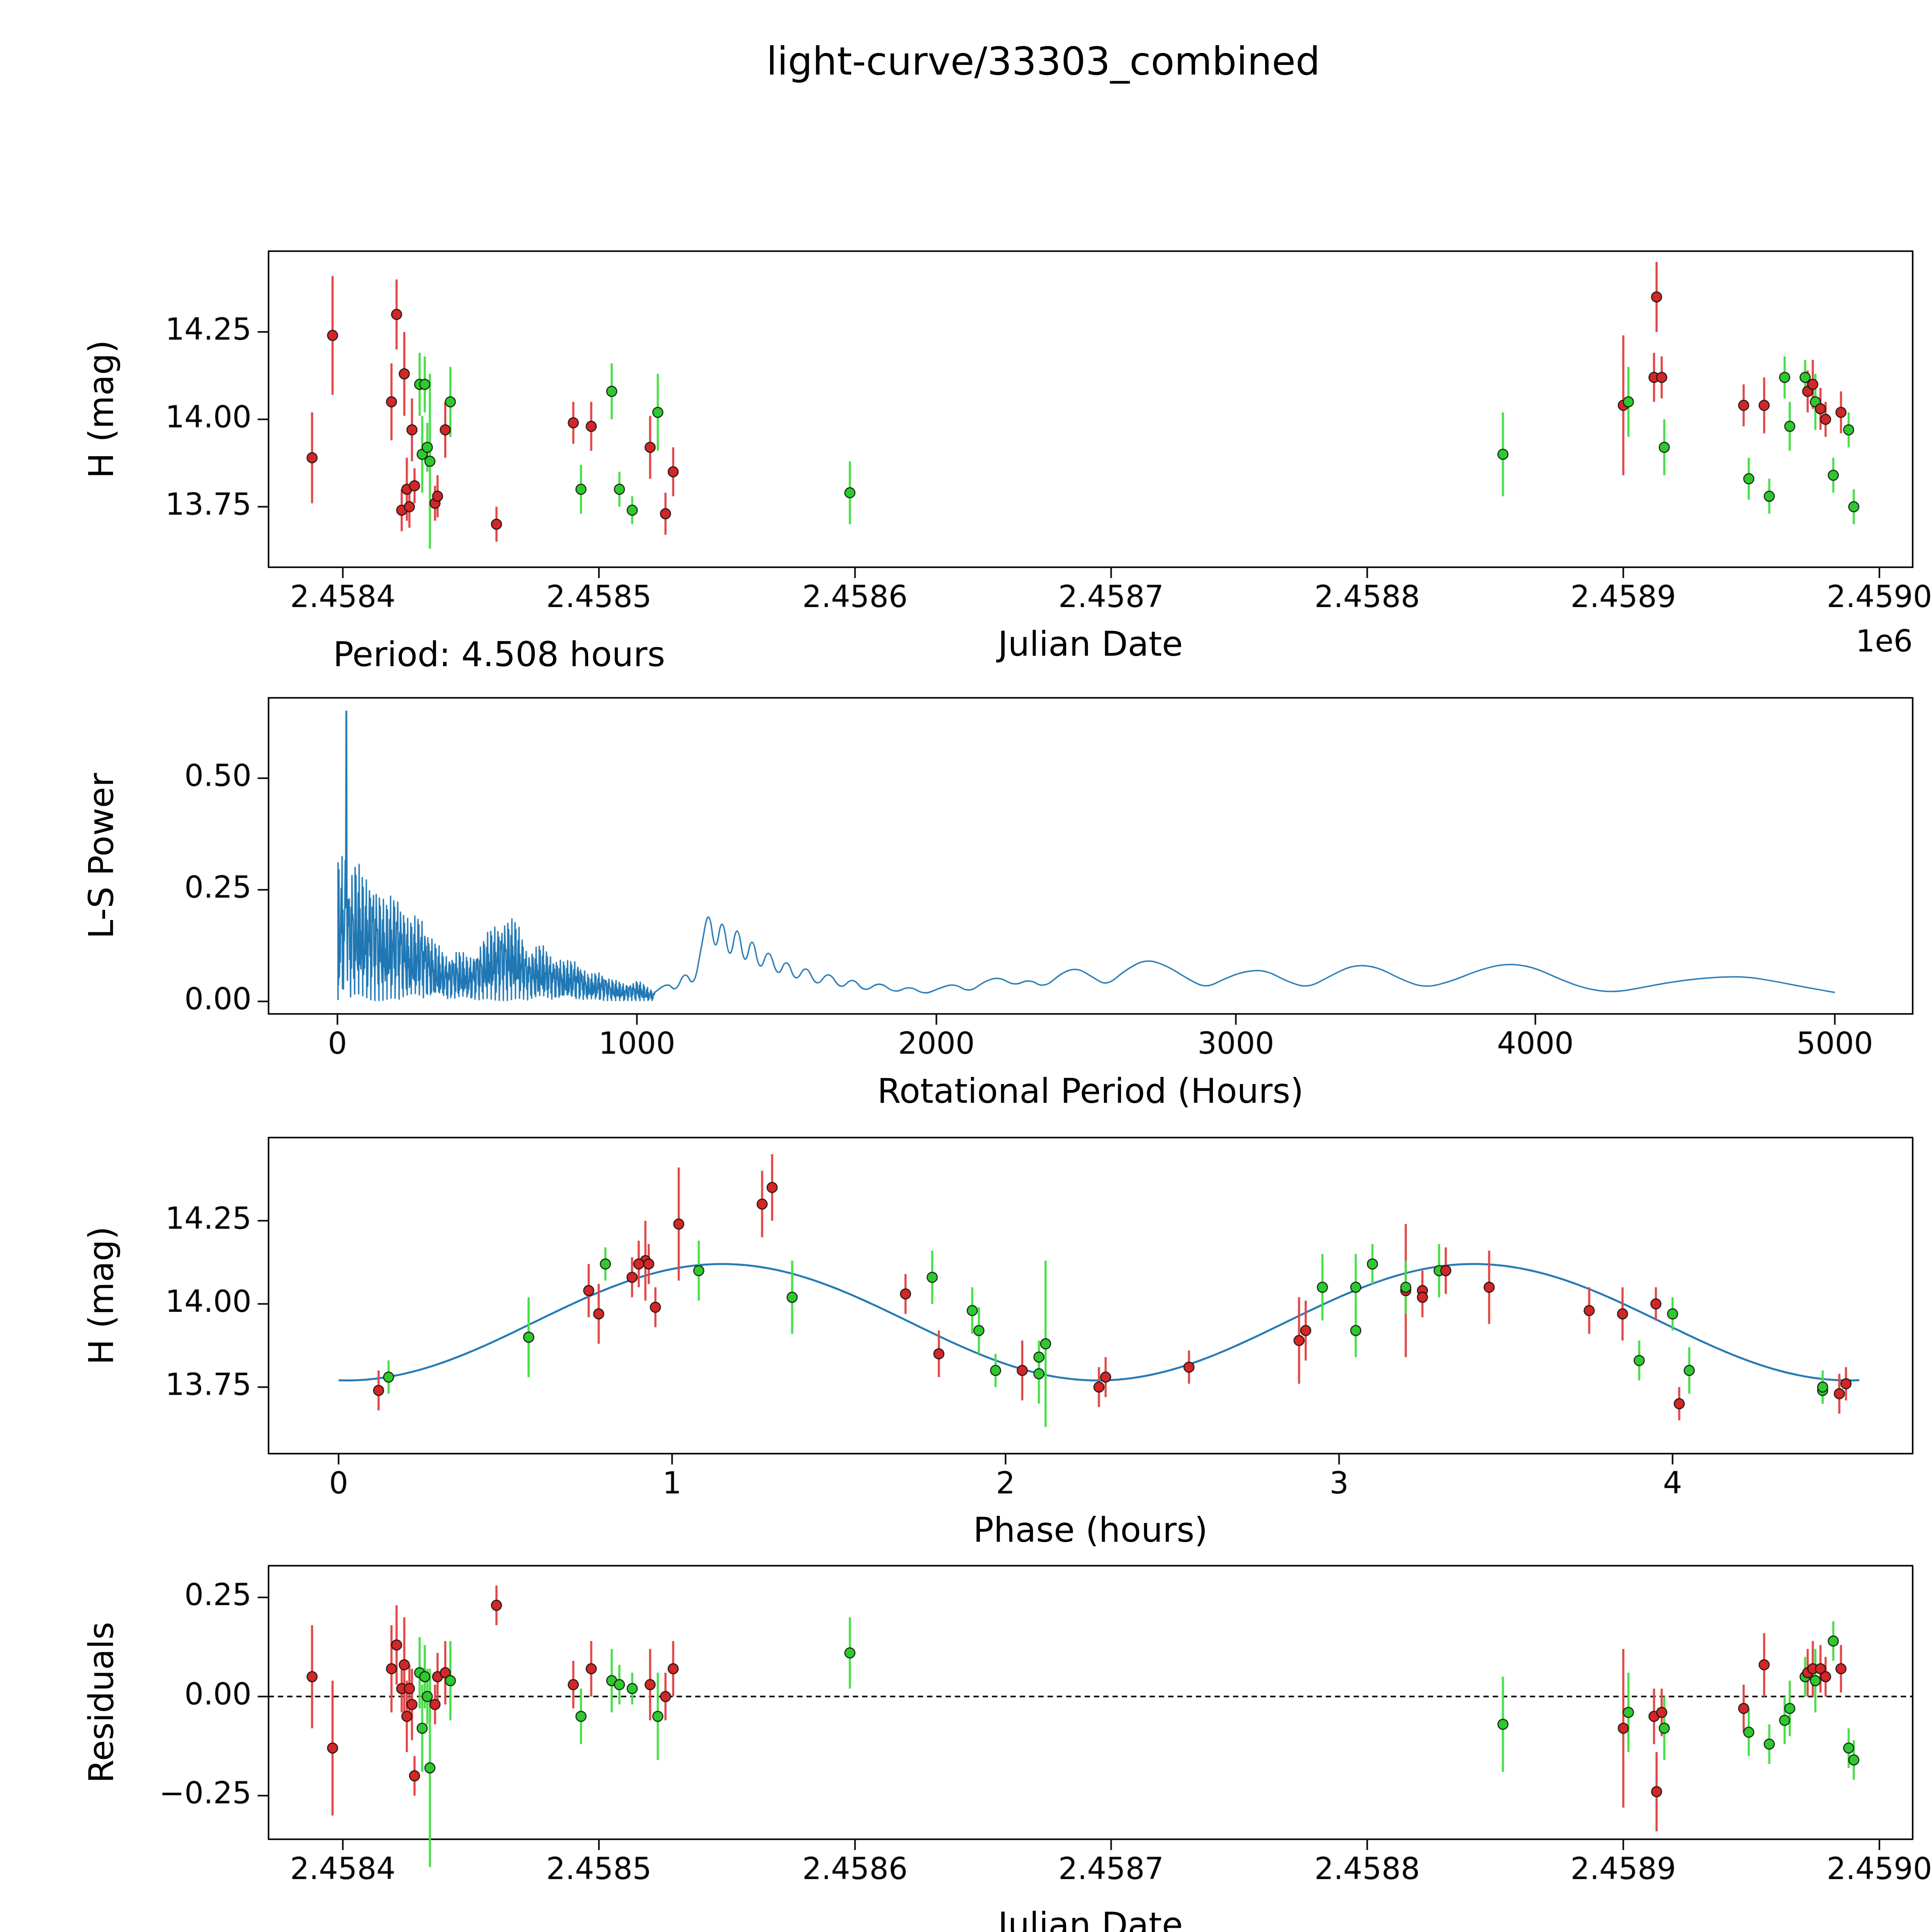  Describe the element at coordinates (1884, 642) in the screenshot. I see `panel1-axis-offset-text: 1e6` at that location.